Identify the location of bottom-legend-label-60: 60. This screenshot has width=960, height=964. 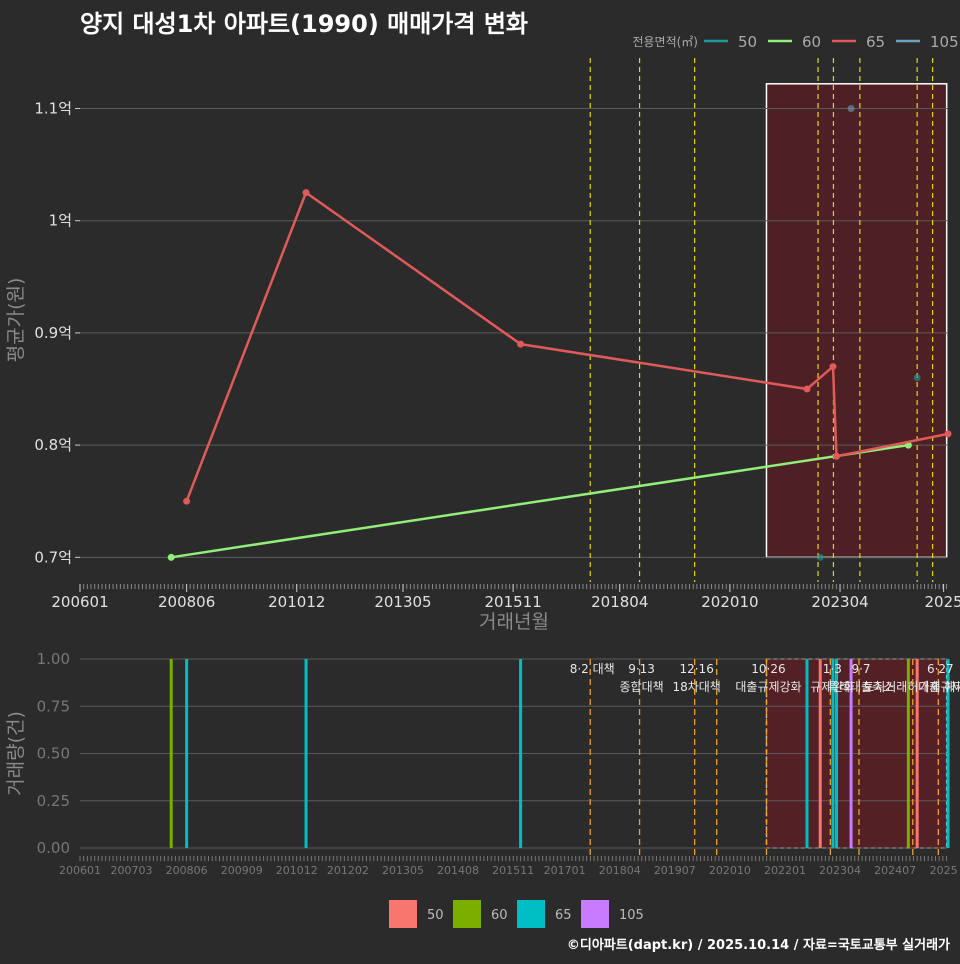
(499, 915).